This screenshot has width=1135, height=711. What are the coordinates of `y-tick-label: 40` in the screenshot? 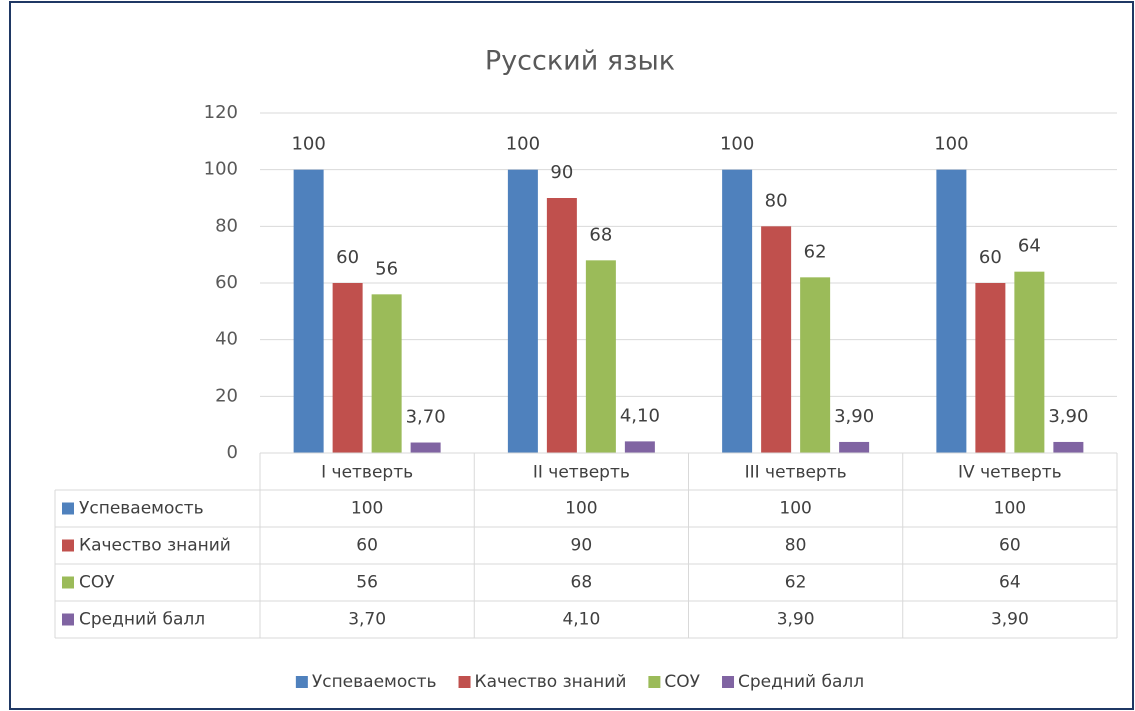 It's located at (226, 339).